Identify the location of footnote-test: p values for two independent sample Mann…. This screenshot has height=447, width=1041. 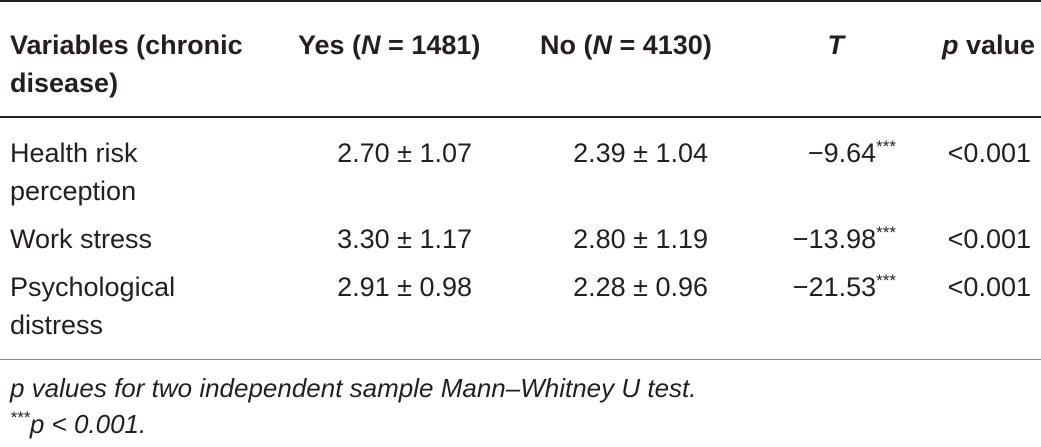
(353, 388).